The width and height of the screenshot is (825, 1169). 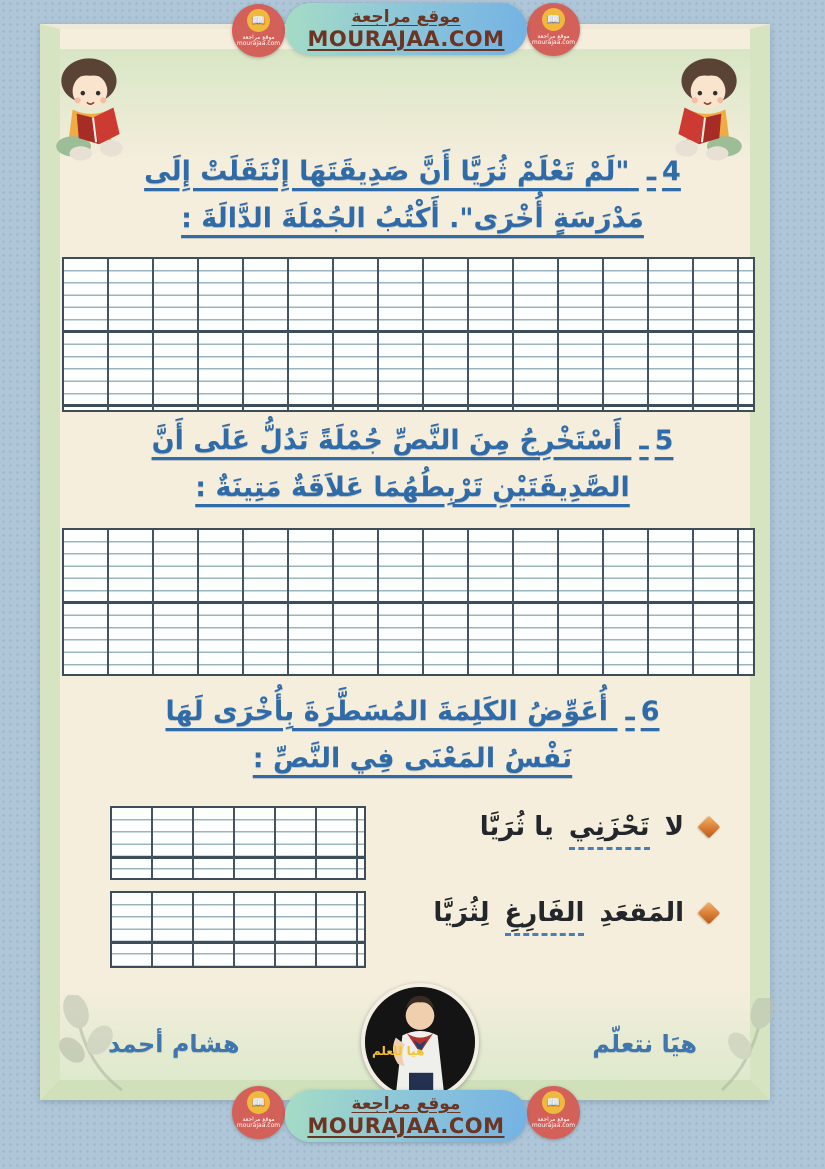 I want to click on question-5-dash: ـ, so click(x=644, y=440).